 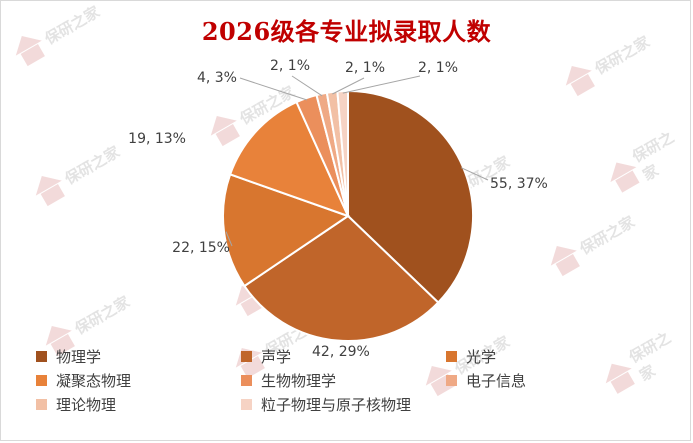 I want to click on data-label-8: 2, 1%, so click(x=438, y=68).